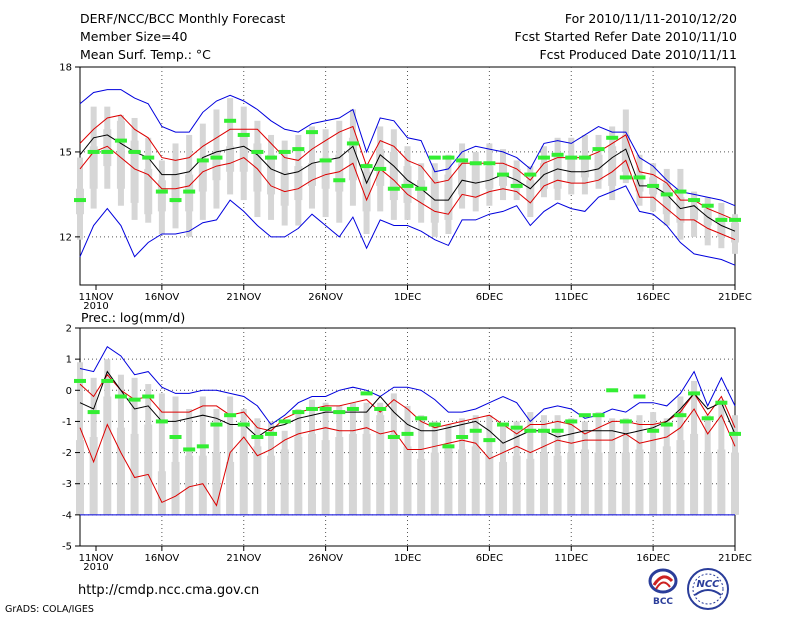 The height and width of the screenshot is (618, 800). Describe the element at coordinates (69, 360) in the screenshot. I see `prec-y-tick-label: 1` at that location.